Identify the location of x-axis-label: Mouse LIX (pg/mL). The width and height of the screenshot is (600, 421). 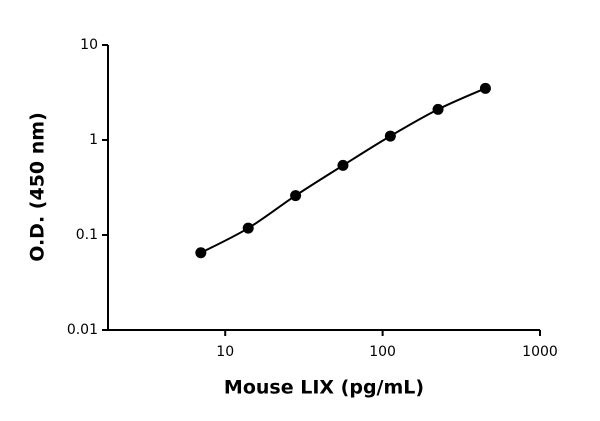
(324, 388).